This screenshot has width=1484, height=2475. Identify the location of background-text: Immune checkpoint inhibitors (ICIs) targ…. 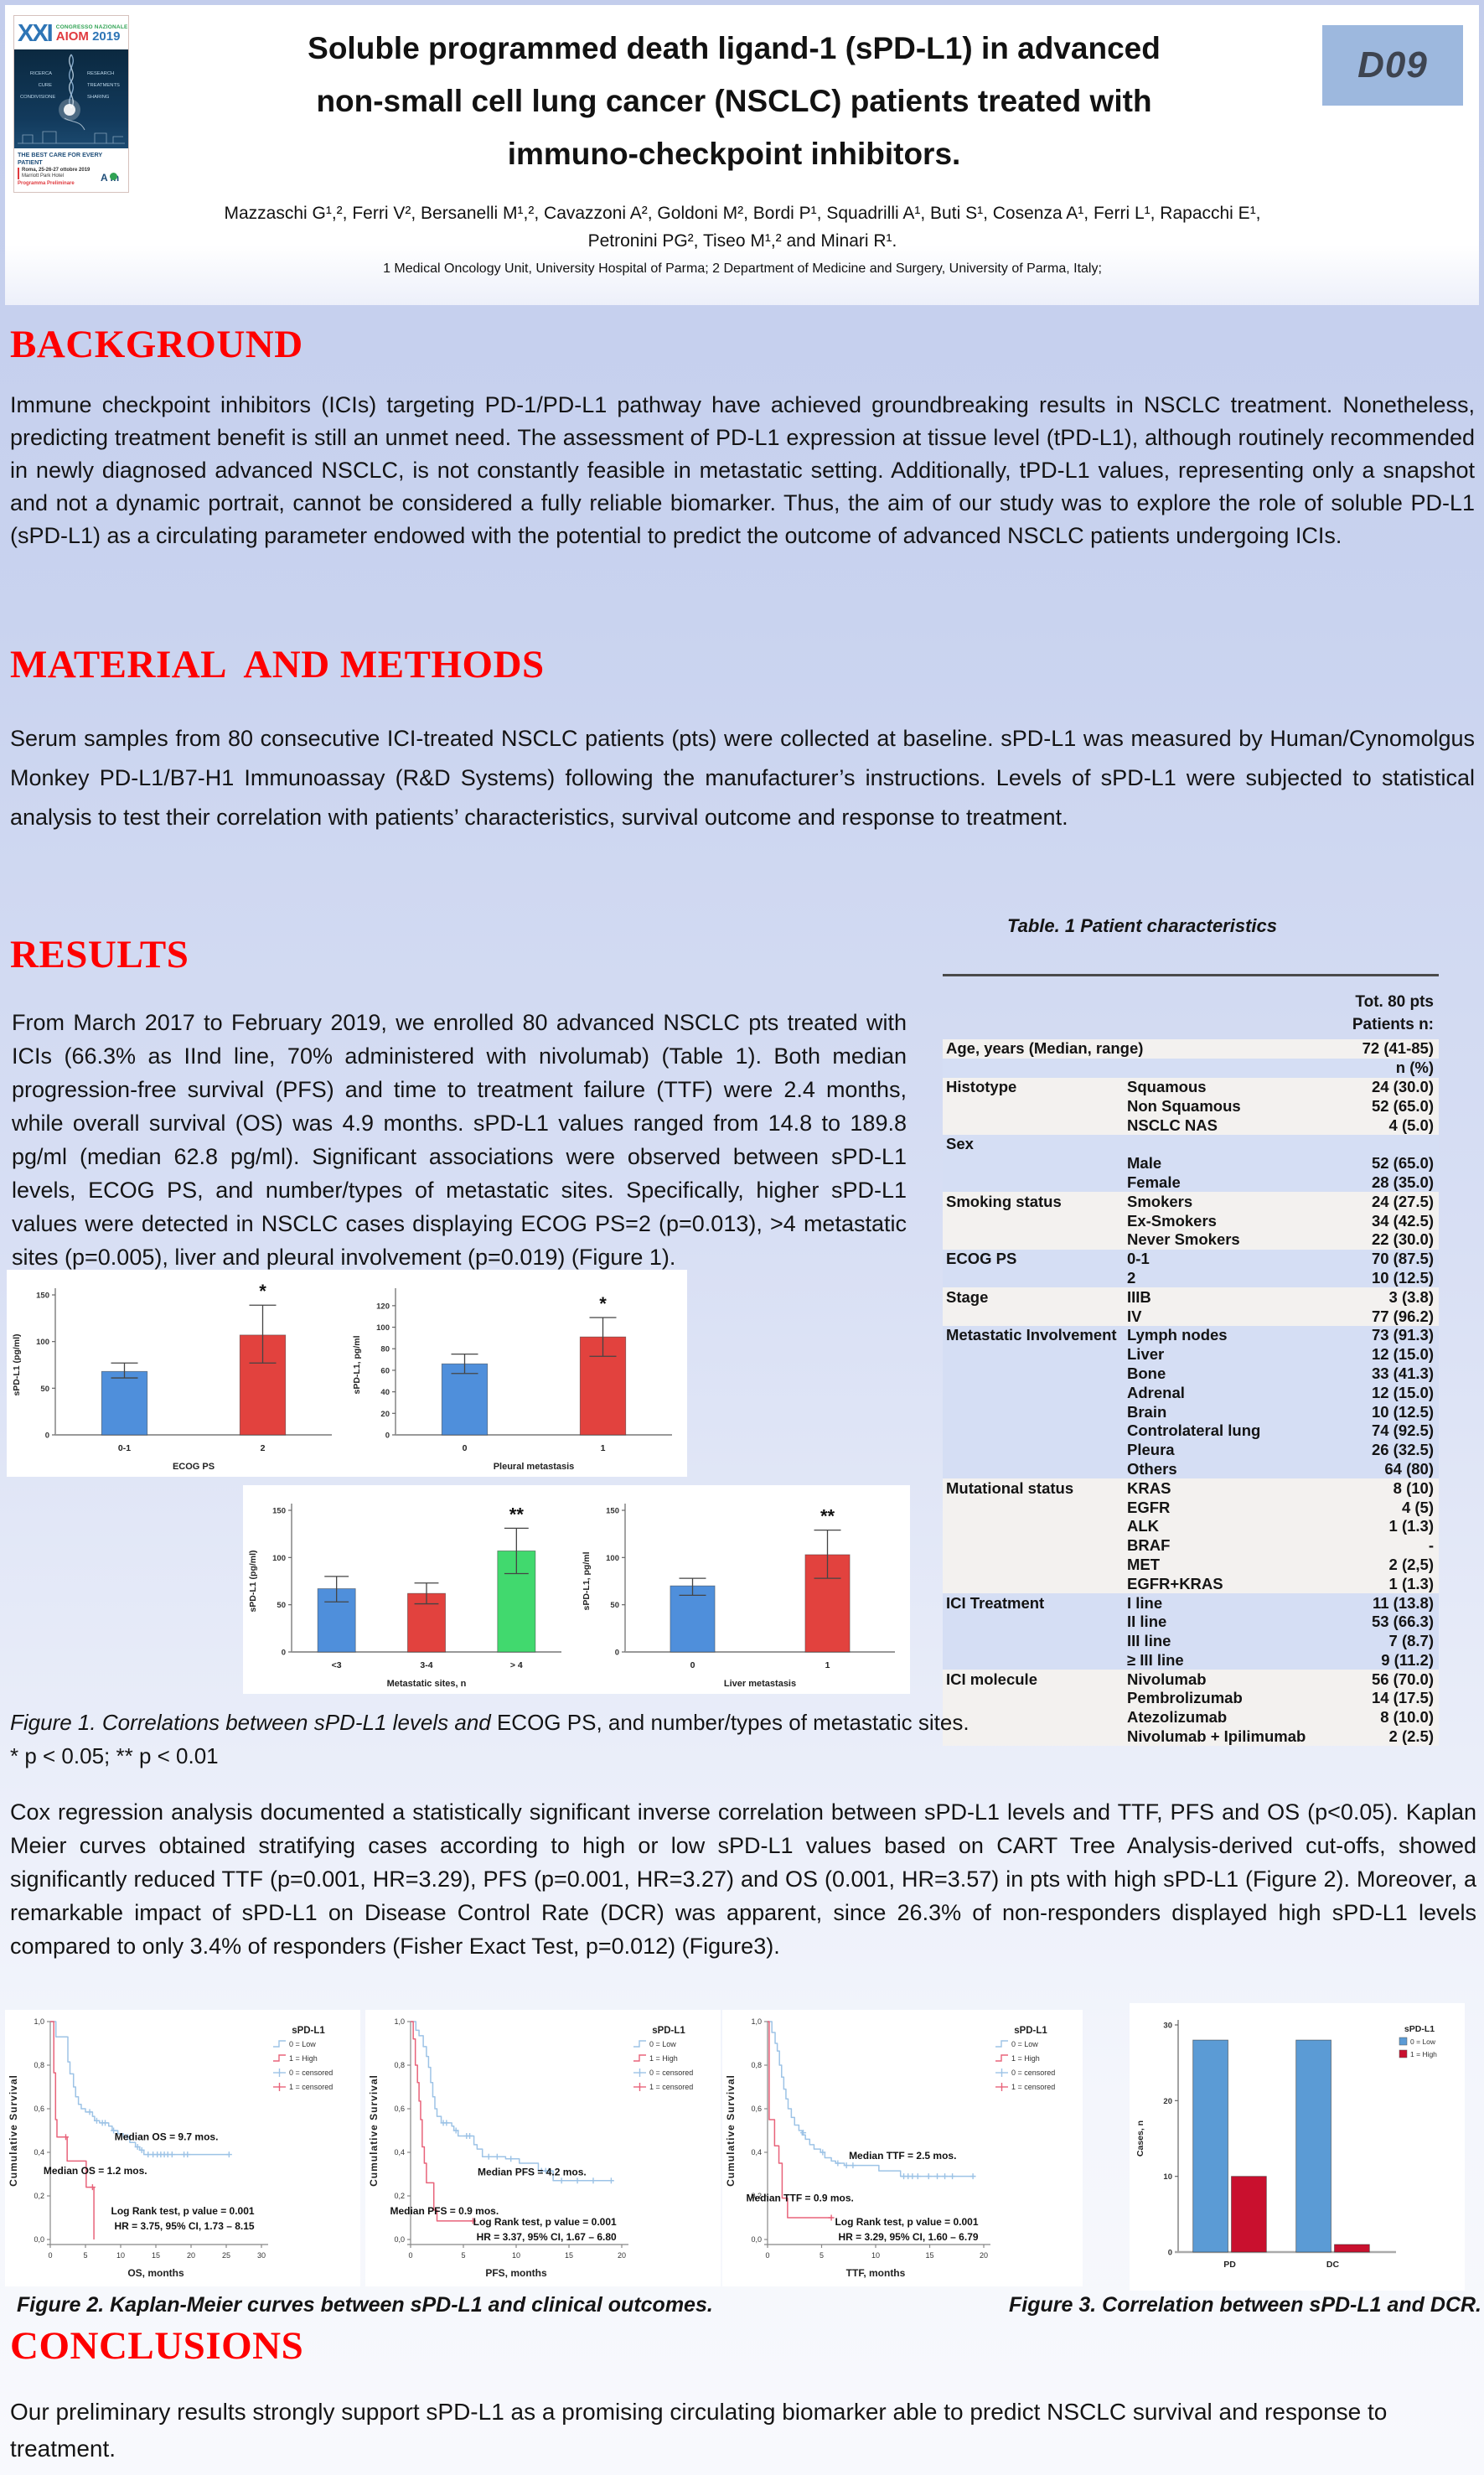
(743, 470).